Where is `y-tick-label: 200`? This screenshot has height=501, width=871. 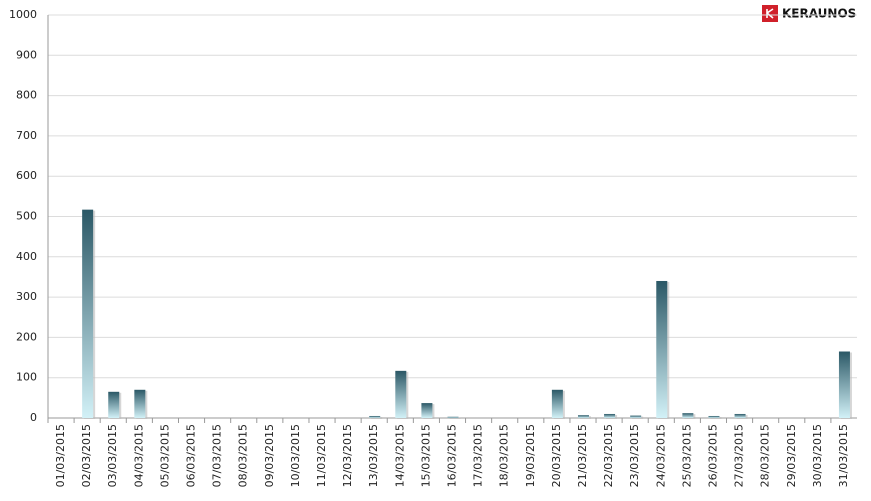
y-tick-label: 200 is located at coordinates (26, 336).